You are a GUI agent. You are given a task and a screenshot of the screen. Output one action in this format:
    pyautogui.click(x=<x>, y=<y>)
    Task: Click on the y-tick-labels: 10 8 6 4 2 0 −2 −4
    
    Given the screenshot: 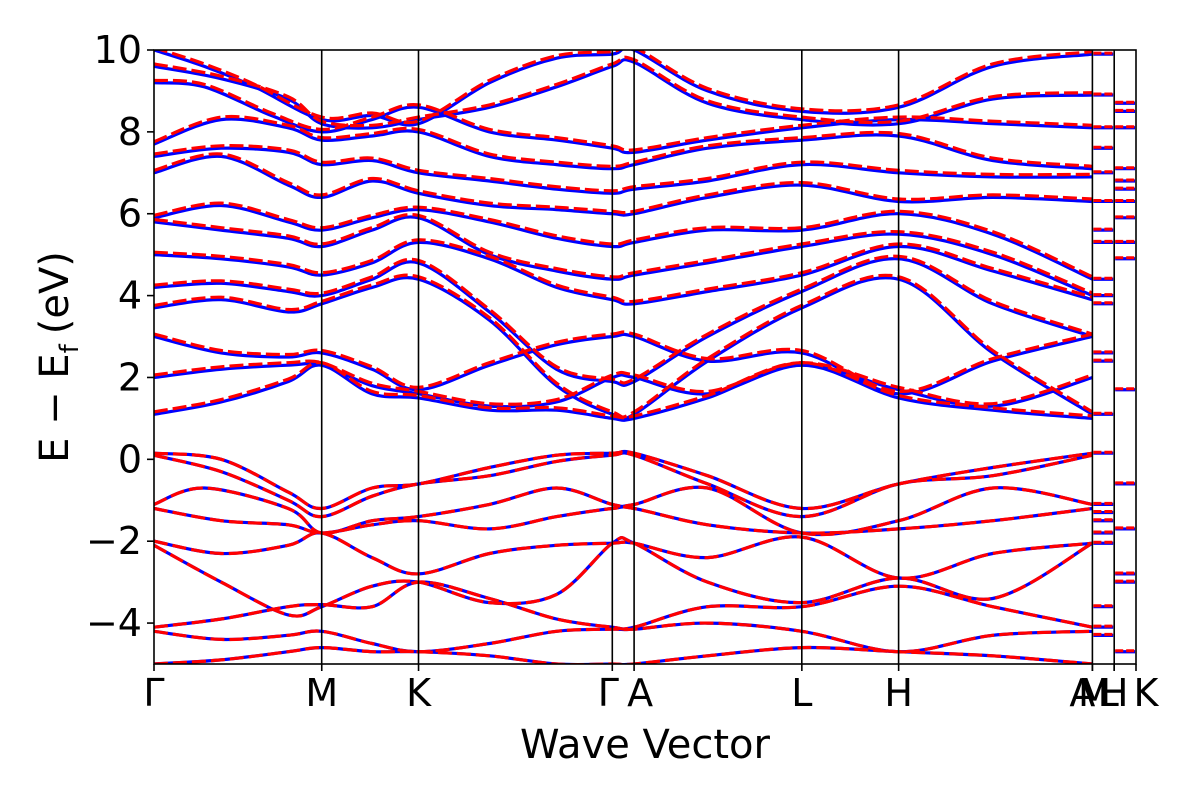 What is the action you would take?
    pyautogui.click(x=120, y=336)
    